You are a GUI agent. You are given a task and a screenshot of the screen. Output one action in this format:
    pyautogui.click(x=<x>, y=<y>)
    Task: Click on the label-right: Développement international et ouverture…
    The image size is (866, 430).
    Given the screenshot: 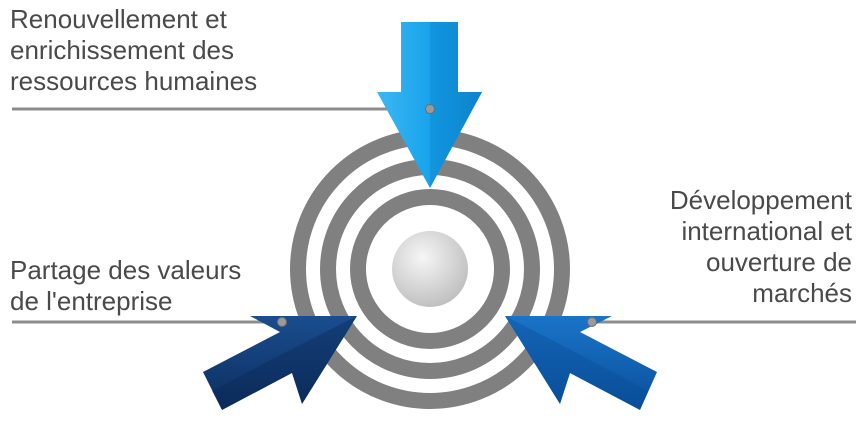 What is the action you would take?
    pyautogui.click(x=761, y=247)
    